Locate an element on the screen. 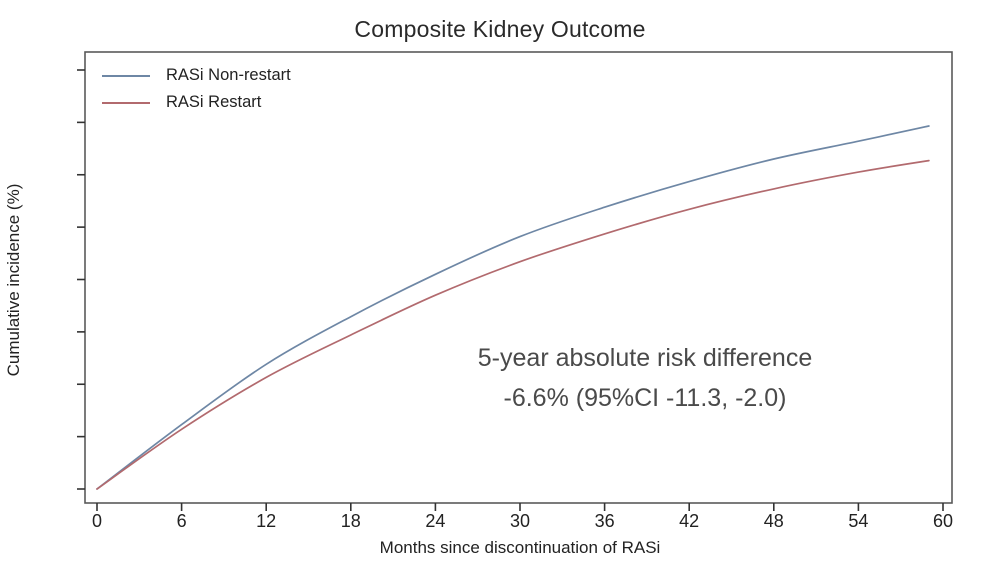 The width and height of the screenshot is (1000, 576). x-tick-label: 18 is located at coordinates (350, 521).